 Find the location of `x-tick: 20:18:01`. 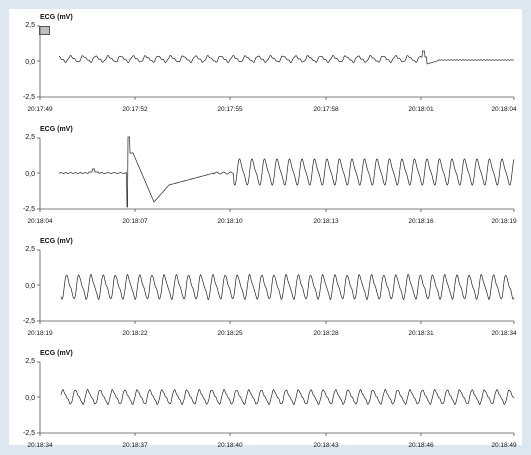

x-tick: 20:18:01 is located at coordinates (421, 109).